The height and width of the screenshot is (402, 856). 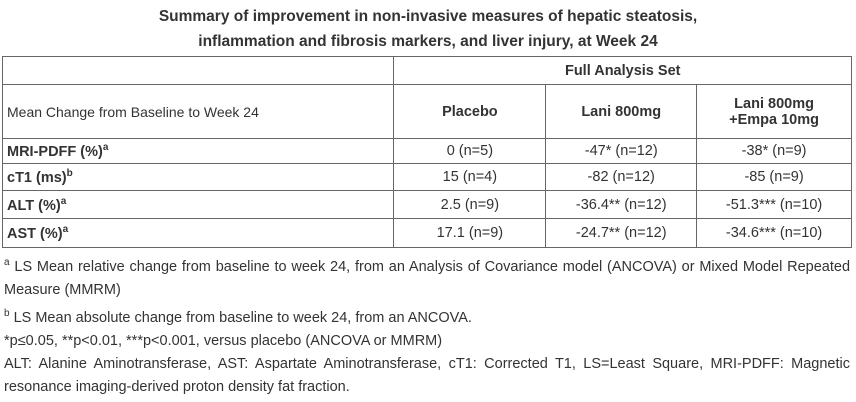 I want to click on column-header: Lani 800mg, so click(x=621, y=111).